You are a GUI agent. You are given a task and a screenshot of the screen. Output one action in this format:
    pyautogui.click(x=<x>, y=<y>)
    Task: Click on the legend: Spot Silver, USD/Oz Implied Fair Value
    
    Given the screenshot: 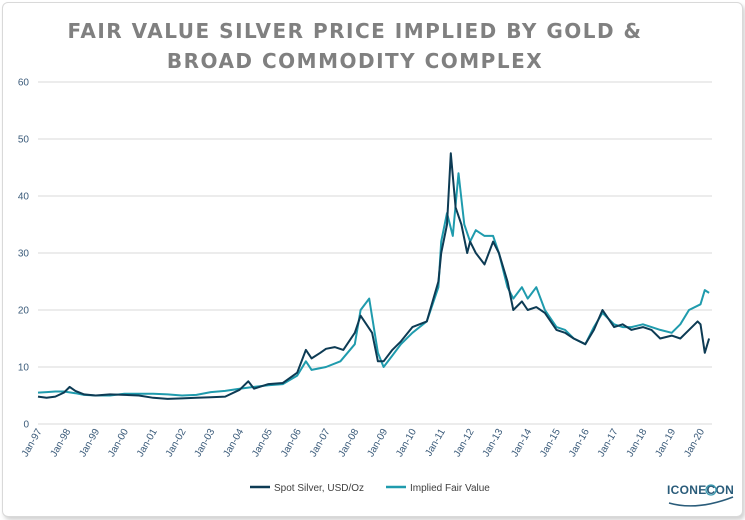 What is the action you would take?
    pyautogui.click(x=370, y=488)
    